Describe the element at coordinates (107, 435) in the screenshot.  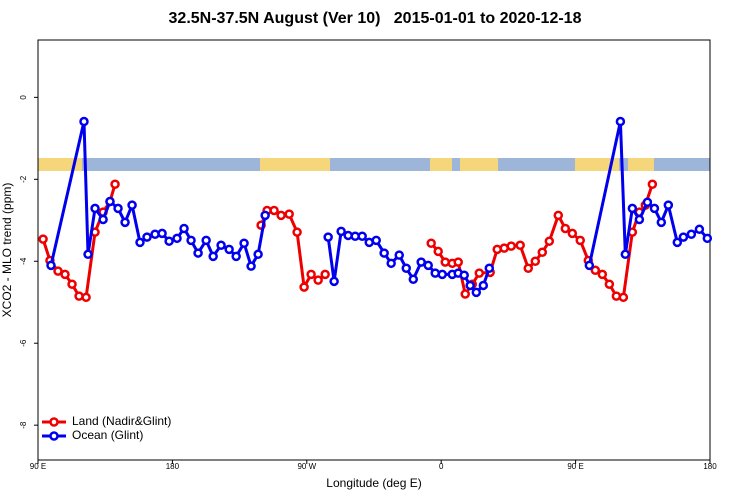
I see `legend-label: Ocean (Glint)` at that location.